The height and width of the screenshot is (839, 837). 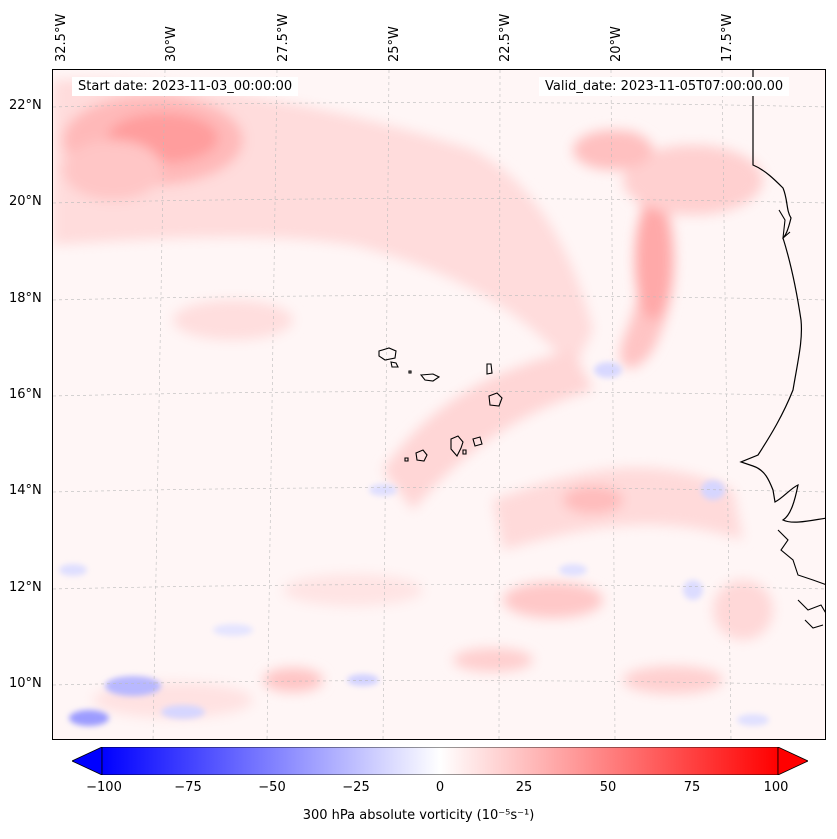 What do you see at coordinates (25, 105) in the screenshot?
I see `lat-label-22n: 22°N` at bounding box center [25, 105].